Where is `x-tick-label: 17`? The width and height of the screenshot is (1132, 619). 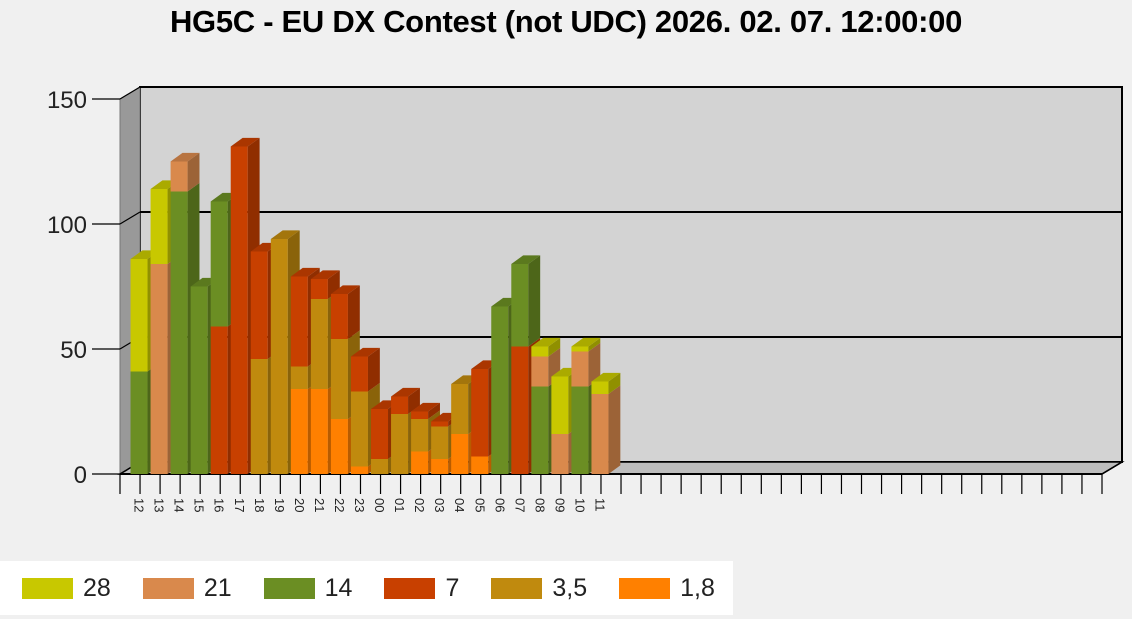
x-tick-label: 17 is located at coordinates (239, 505).